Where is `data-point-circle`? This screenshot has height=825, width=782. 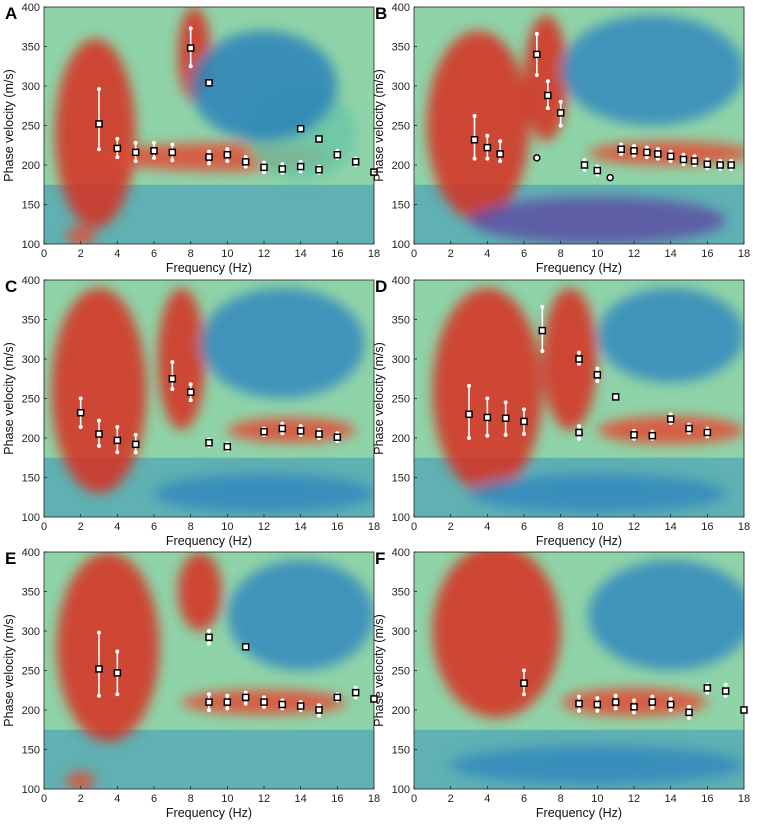
data-point-circle is located at coordinates (537, 158).